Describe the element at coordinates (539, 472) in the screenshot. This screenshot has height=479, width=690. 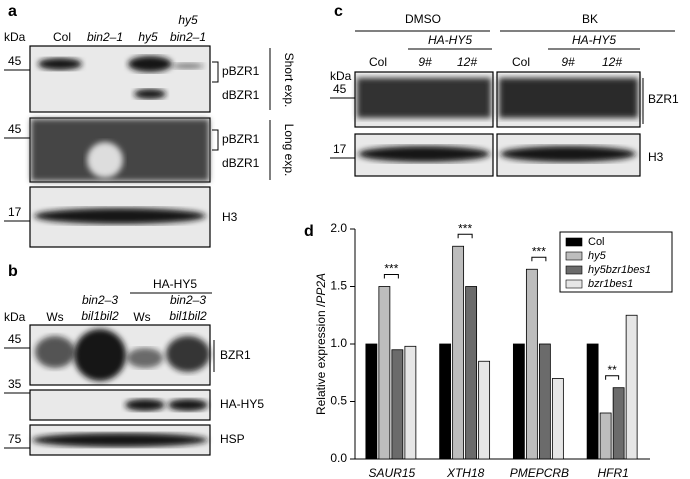
I see `x-tick-label: PMEPCRB` at that location.